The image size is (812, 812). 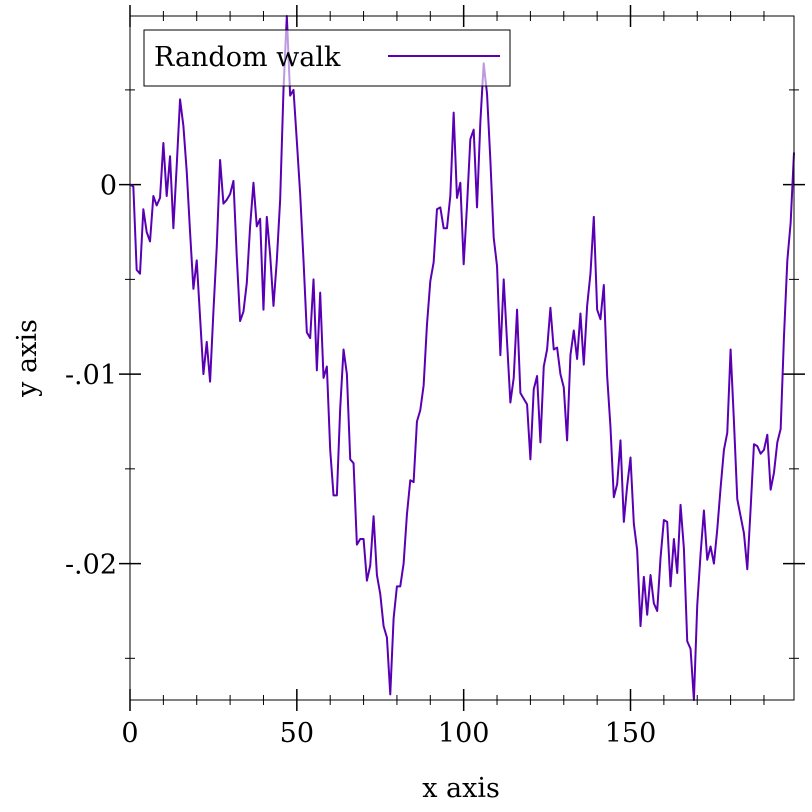 I want to click on x-tick-label: 100, so click(x=464, y=733).